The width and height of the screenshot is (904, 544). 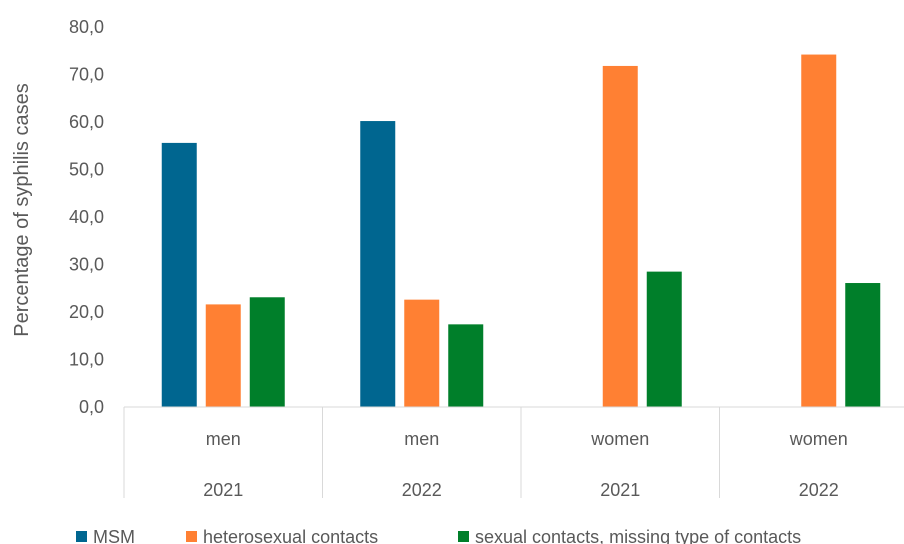 What do you see at coordinates (819, 231) in the screenshot?
I see `bar-heterosexual-contacts-women-2022` at bounding box center [819, 231].